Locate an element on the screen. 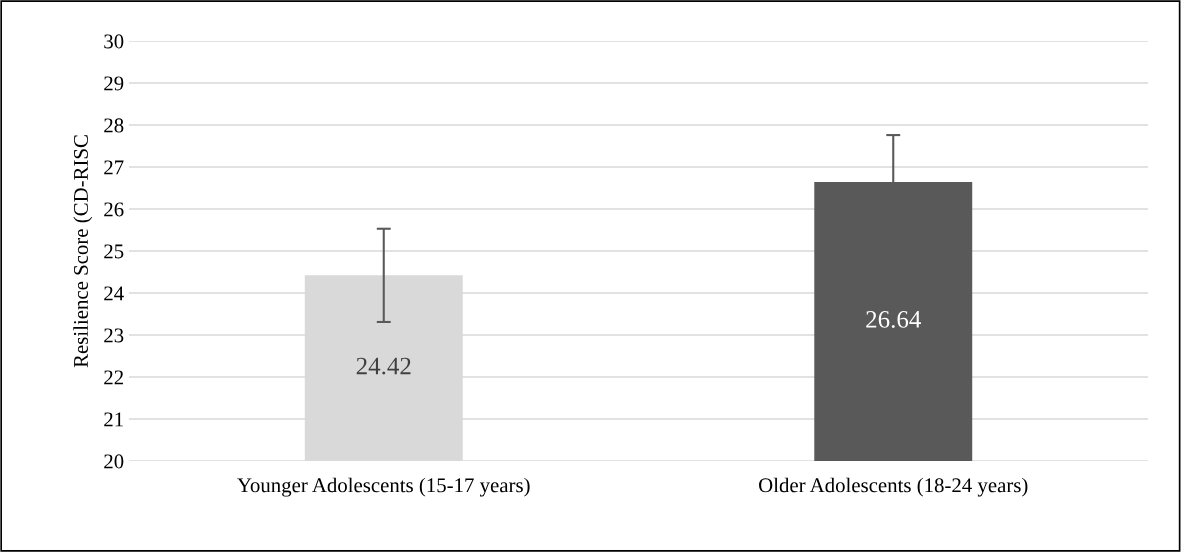 This screenshot has width=1182, height=552. data-label: 26.64 is located at coordinates (893, 319).